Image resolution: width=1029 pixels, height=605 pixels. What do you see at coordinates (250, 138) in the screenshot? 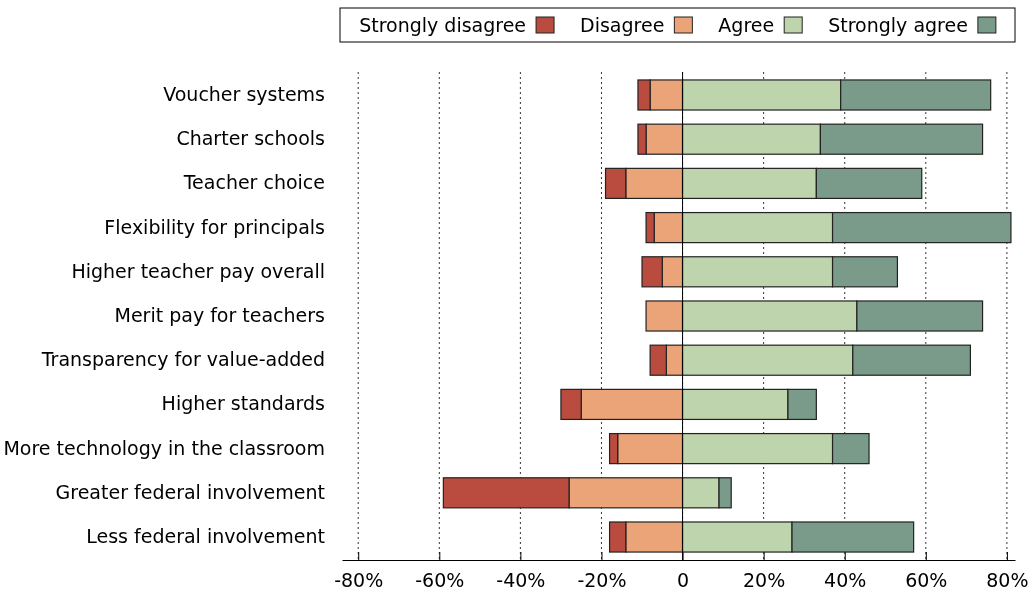
I see `y-tick-label: Charter schools` at bounding box center [250, 138].